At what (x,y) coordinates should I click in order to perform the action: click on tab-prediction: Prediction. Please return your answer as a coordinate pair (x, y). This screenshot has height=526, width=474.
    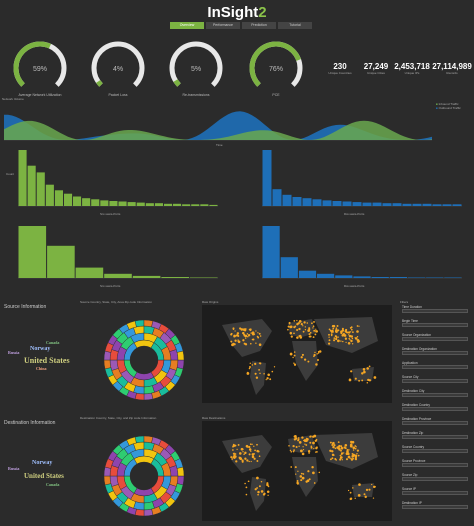
    Looking at the image, I should click on (259, 25).